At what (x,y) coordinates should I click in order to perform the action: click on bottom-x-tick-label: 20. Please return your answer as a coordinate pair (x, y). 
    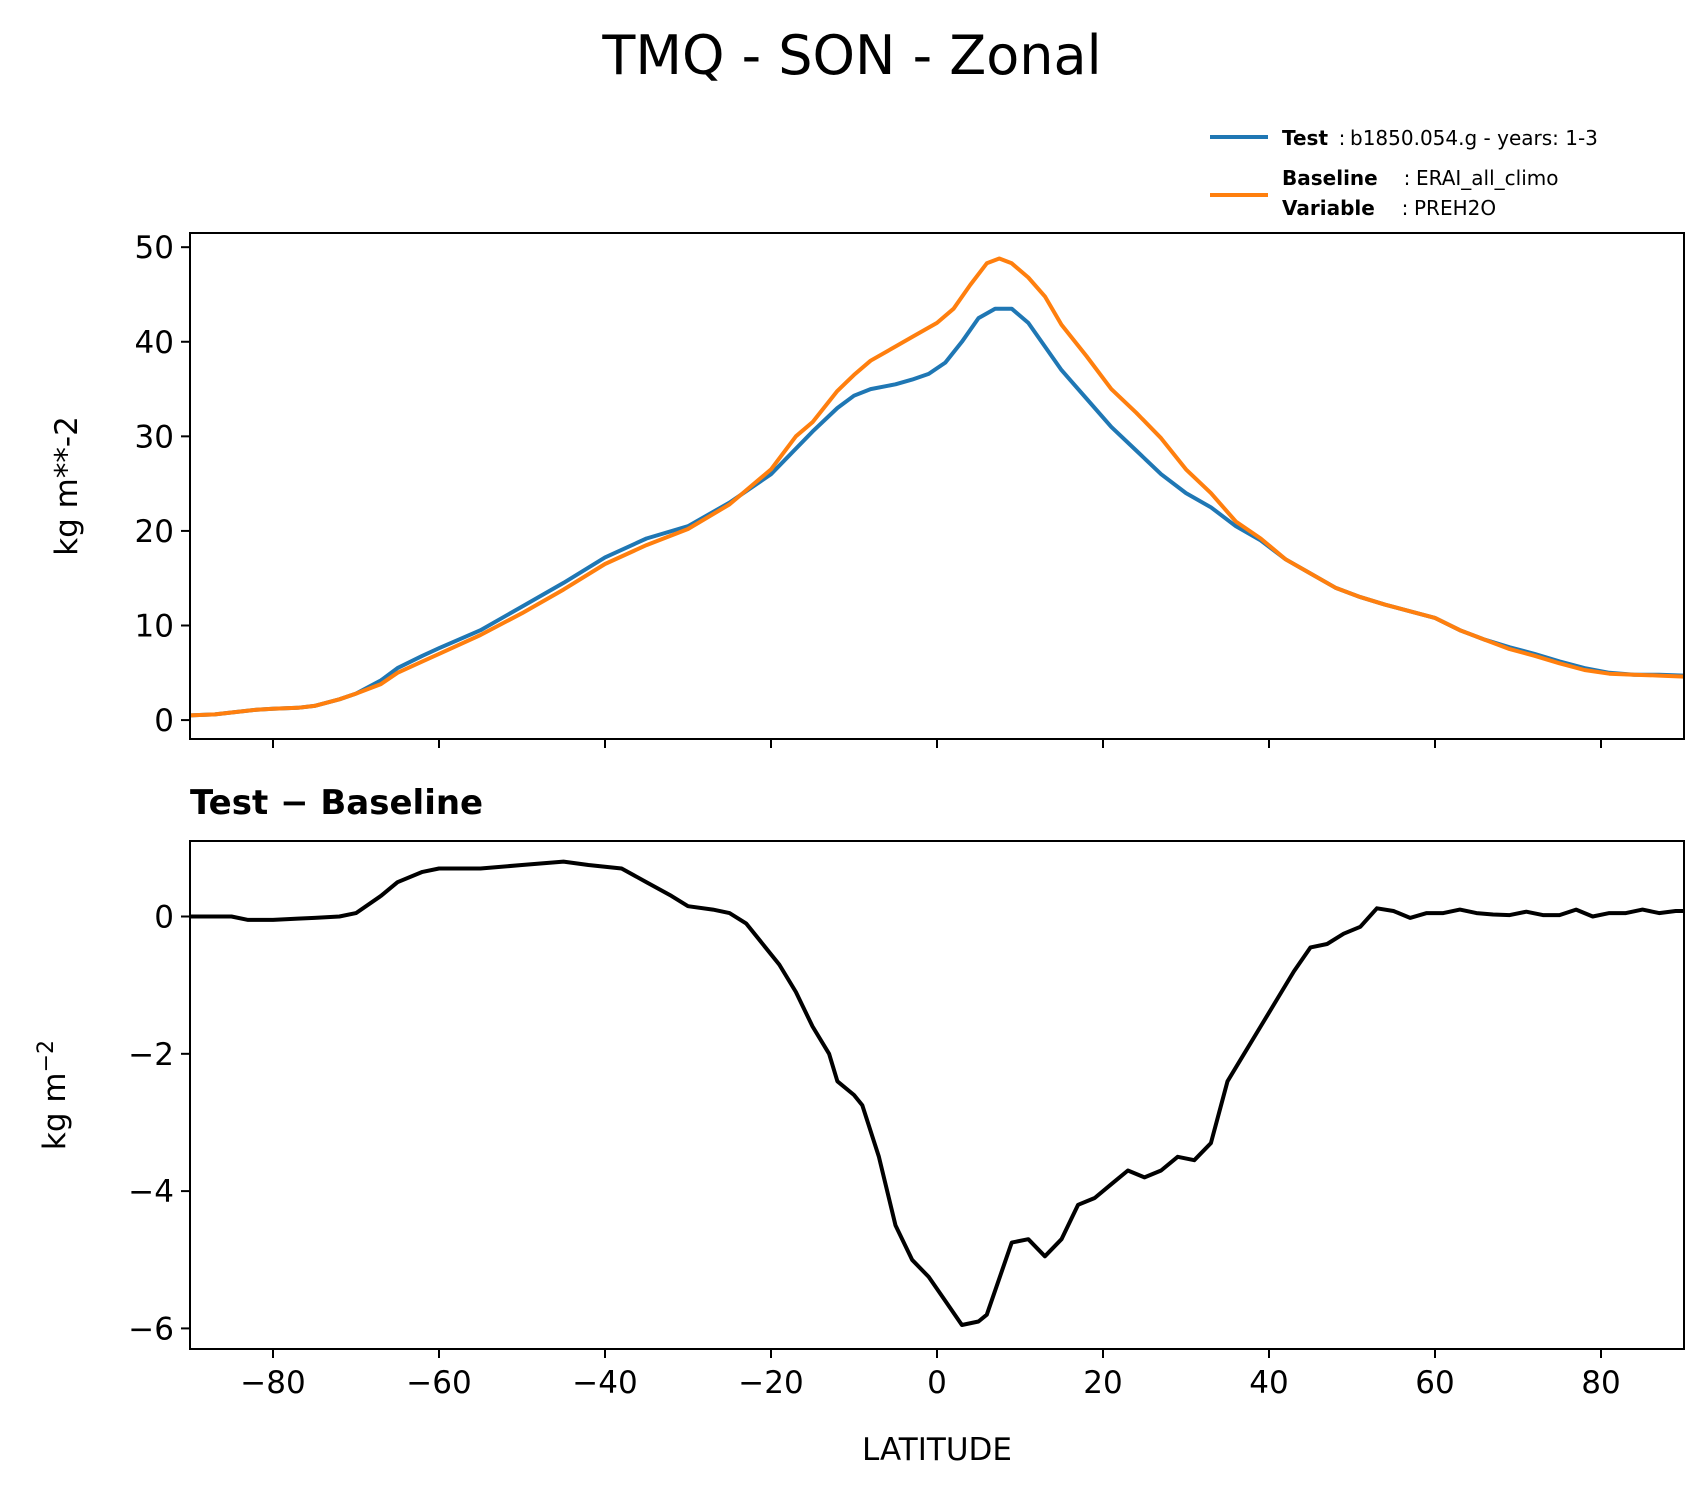
    Looking at the image, I should click on (1102, 1383).